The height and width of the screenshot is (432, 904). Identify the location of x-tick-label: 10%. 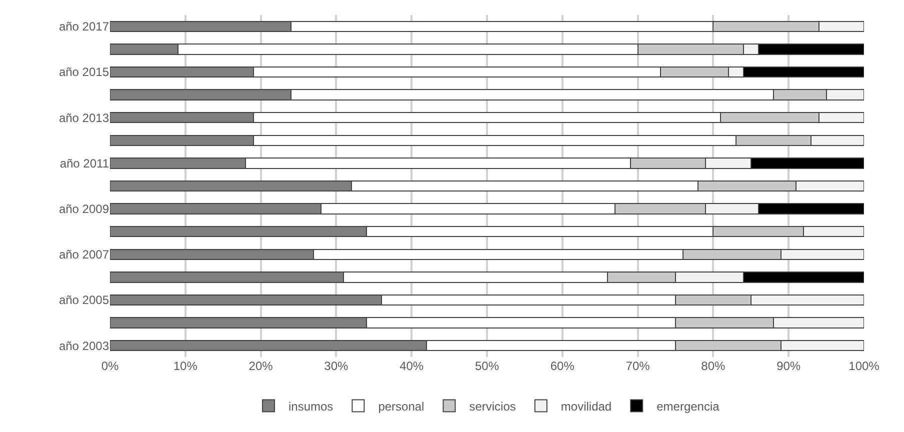
(185, 366).